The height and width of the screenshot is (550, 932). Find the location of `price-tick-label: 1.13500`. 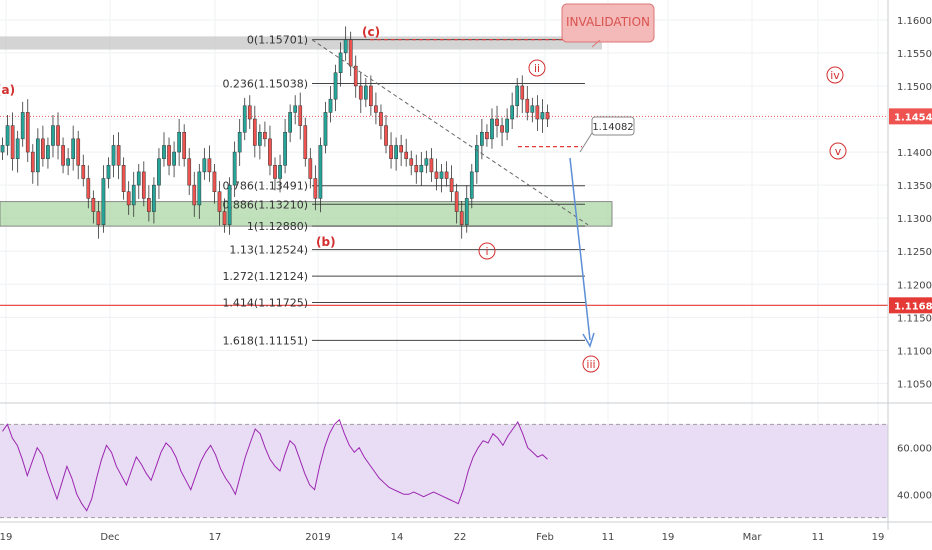

price-tick-label: 1.13500 is located at coordinates (914, 186).